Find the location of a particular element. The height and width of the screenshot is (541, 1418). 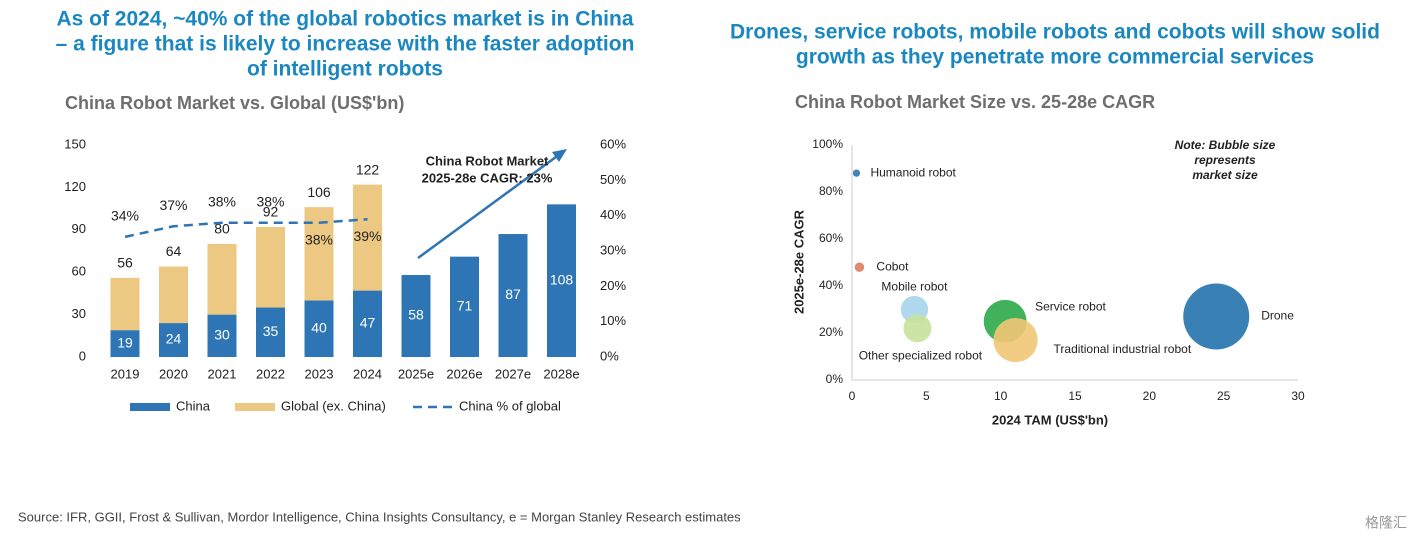

y2-tick-label: 20% is located at coordinates (613, 285).